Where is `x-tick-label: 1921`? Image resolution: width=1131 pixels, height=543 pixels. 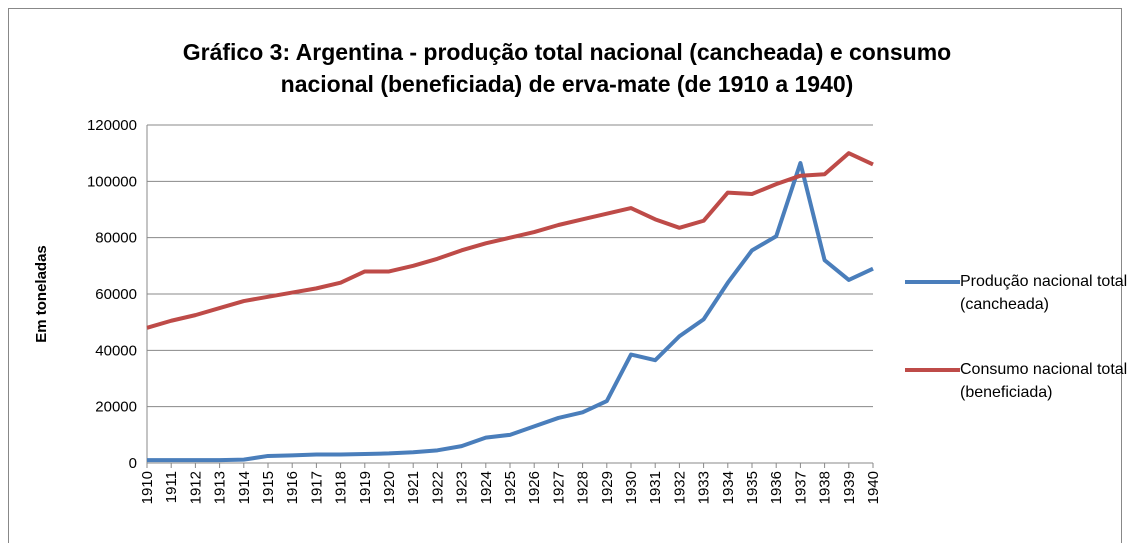
x-tick-label: 1921 is located at coordinates (413, 487).